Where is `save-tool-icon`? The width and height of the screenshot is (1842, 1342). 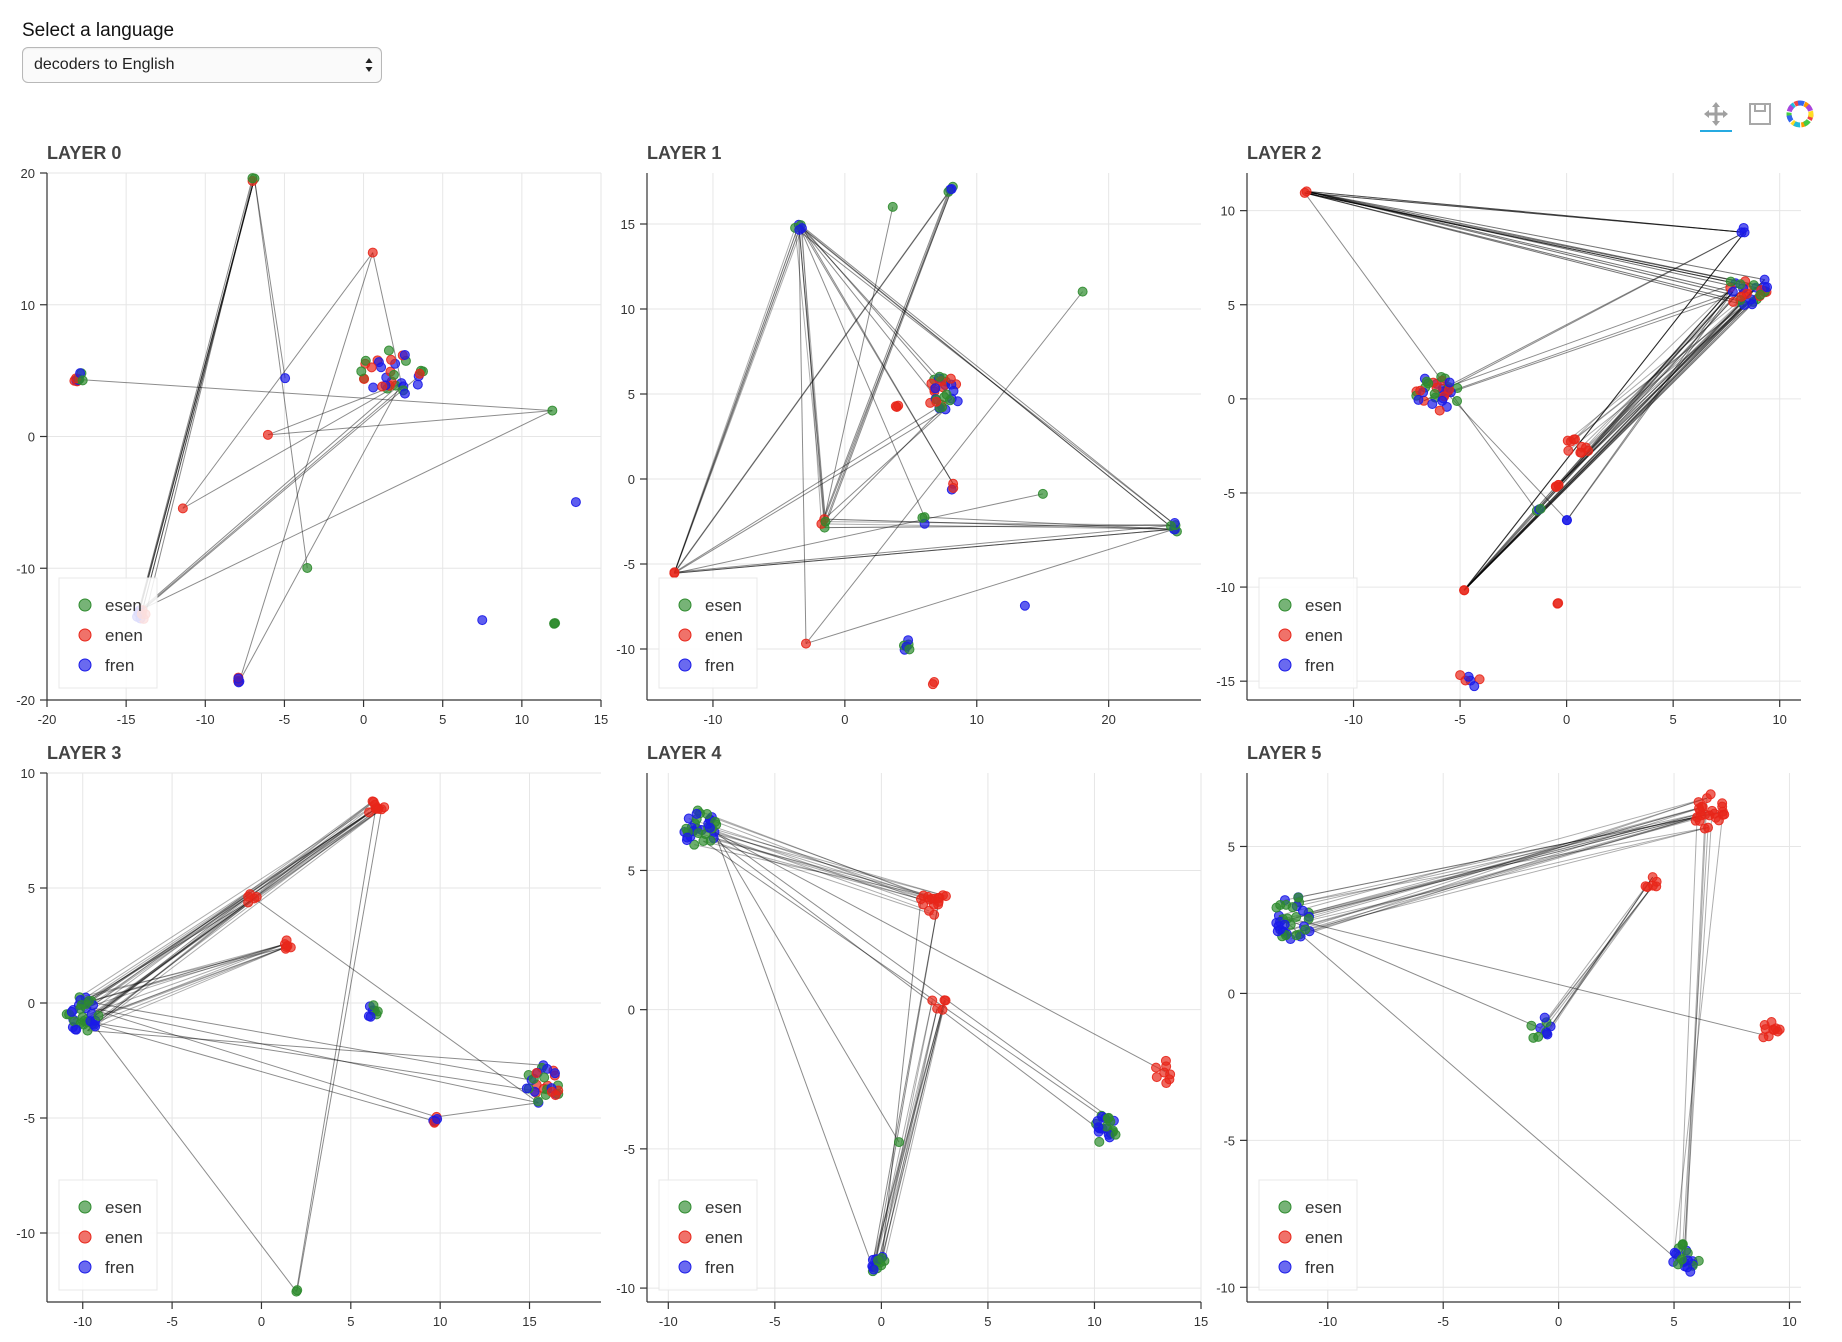 save-tool-icon is located at coordinates (1760, 114).